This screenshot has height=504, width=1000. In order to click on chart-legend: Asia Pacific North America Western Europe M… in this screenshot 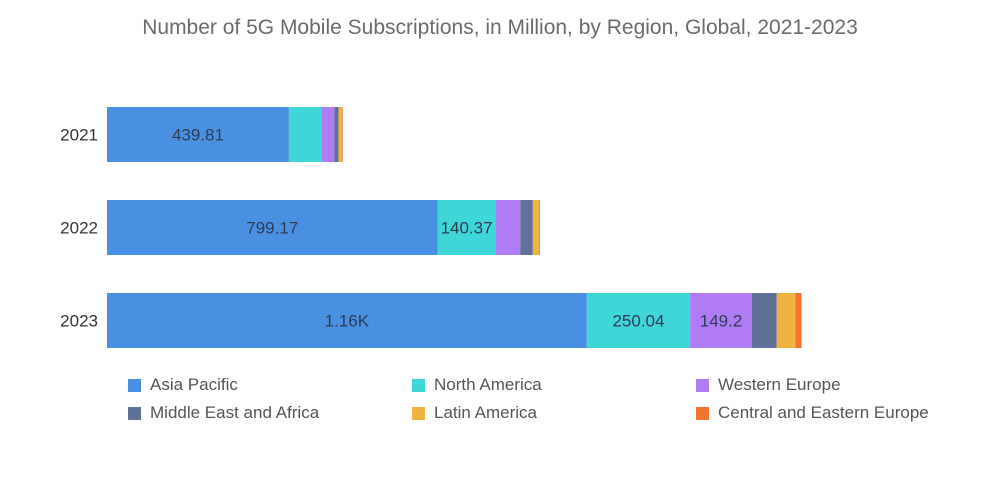, I will do `click(558, 399)`.